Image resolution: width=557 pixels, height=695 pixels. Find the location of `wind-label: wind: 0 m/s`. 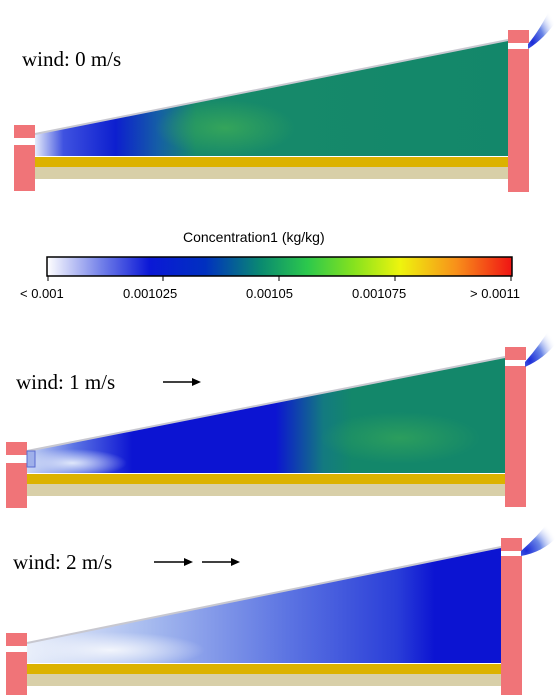

wind-label: wind: 0 m/s is located at coordinates (71, 59).